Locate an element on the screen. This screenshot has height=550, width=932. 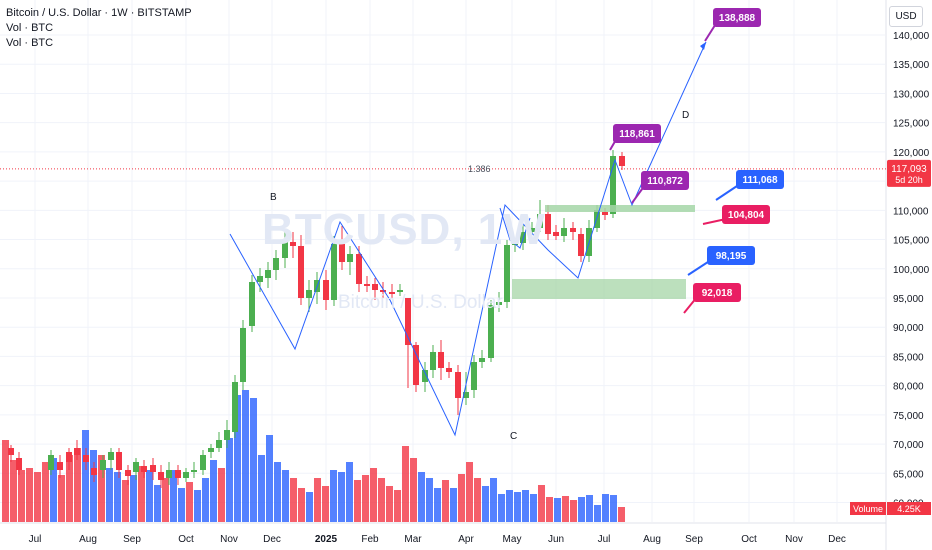
volume-legend-2: Vol · BTC is located at coordinates (30, 43).